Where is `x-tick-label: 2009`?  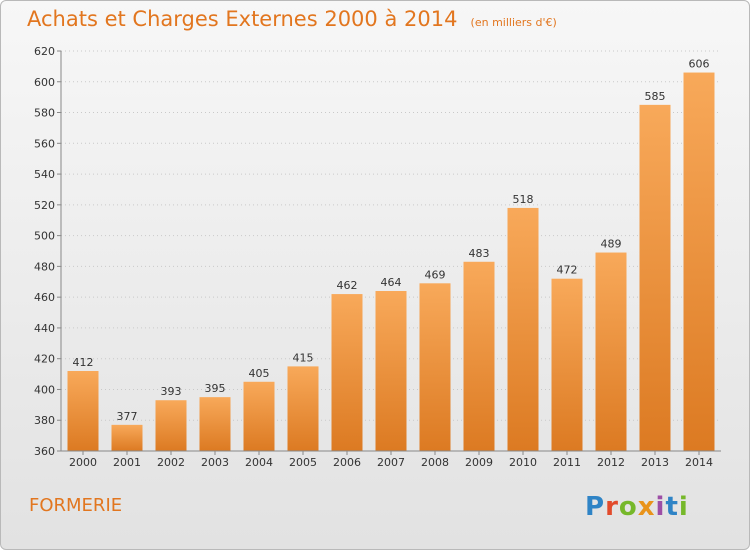
x-tick-label: 2009 is located at coordinates (479, 462).